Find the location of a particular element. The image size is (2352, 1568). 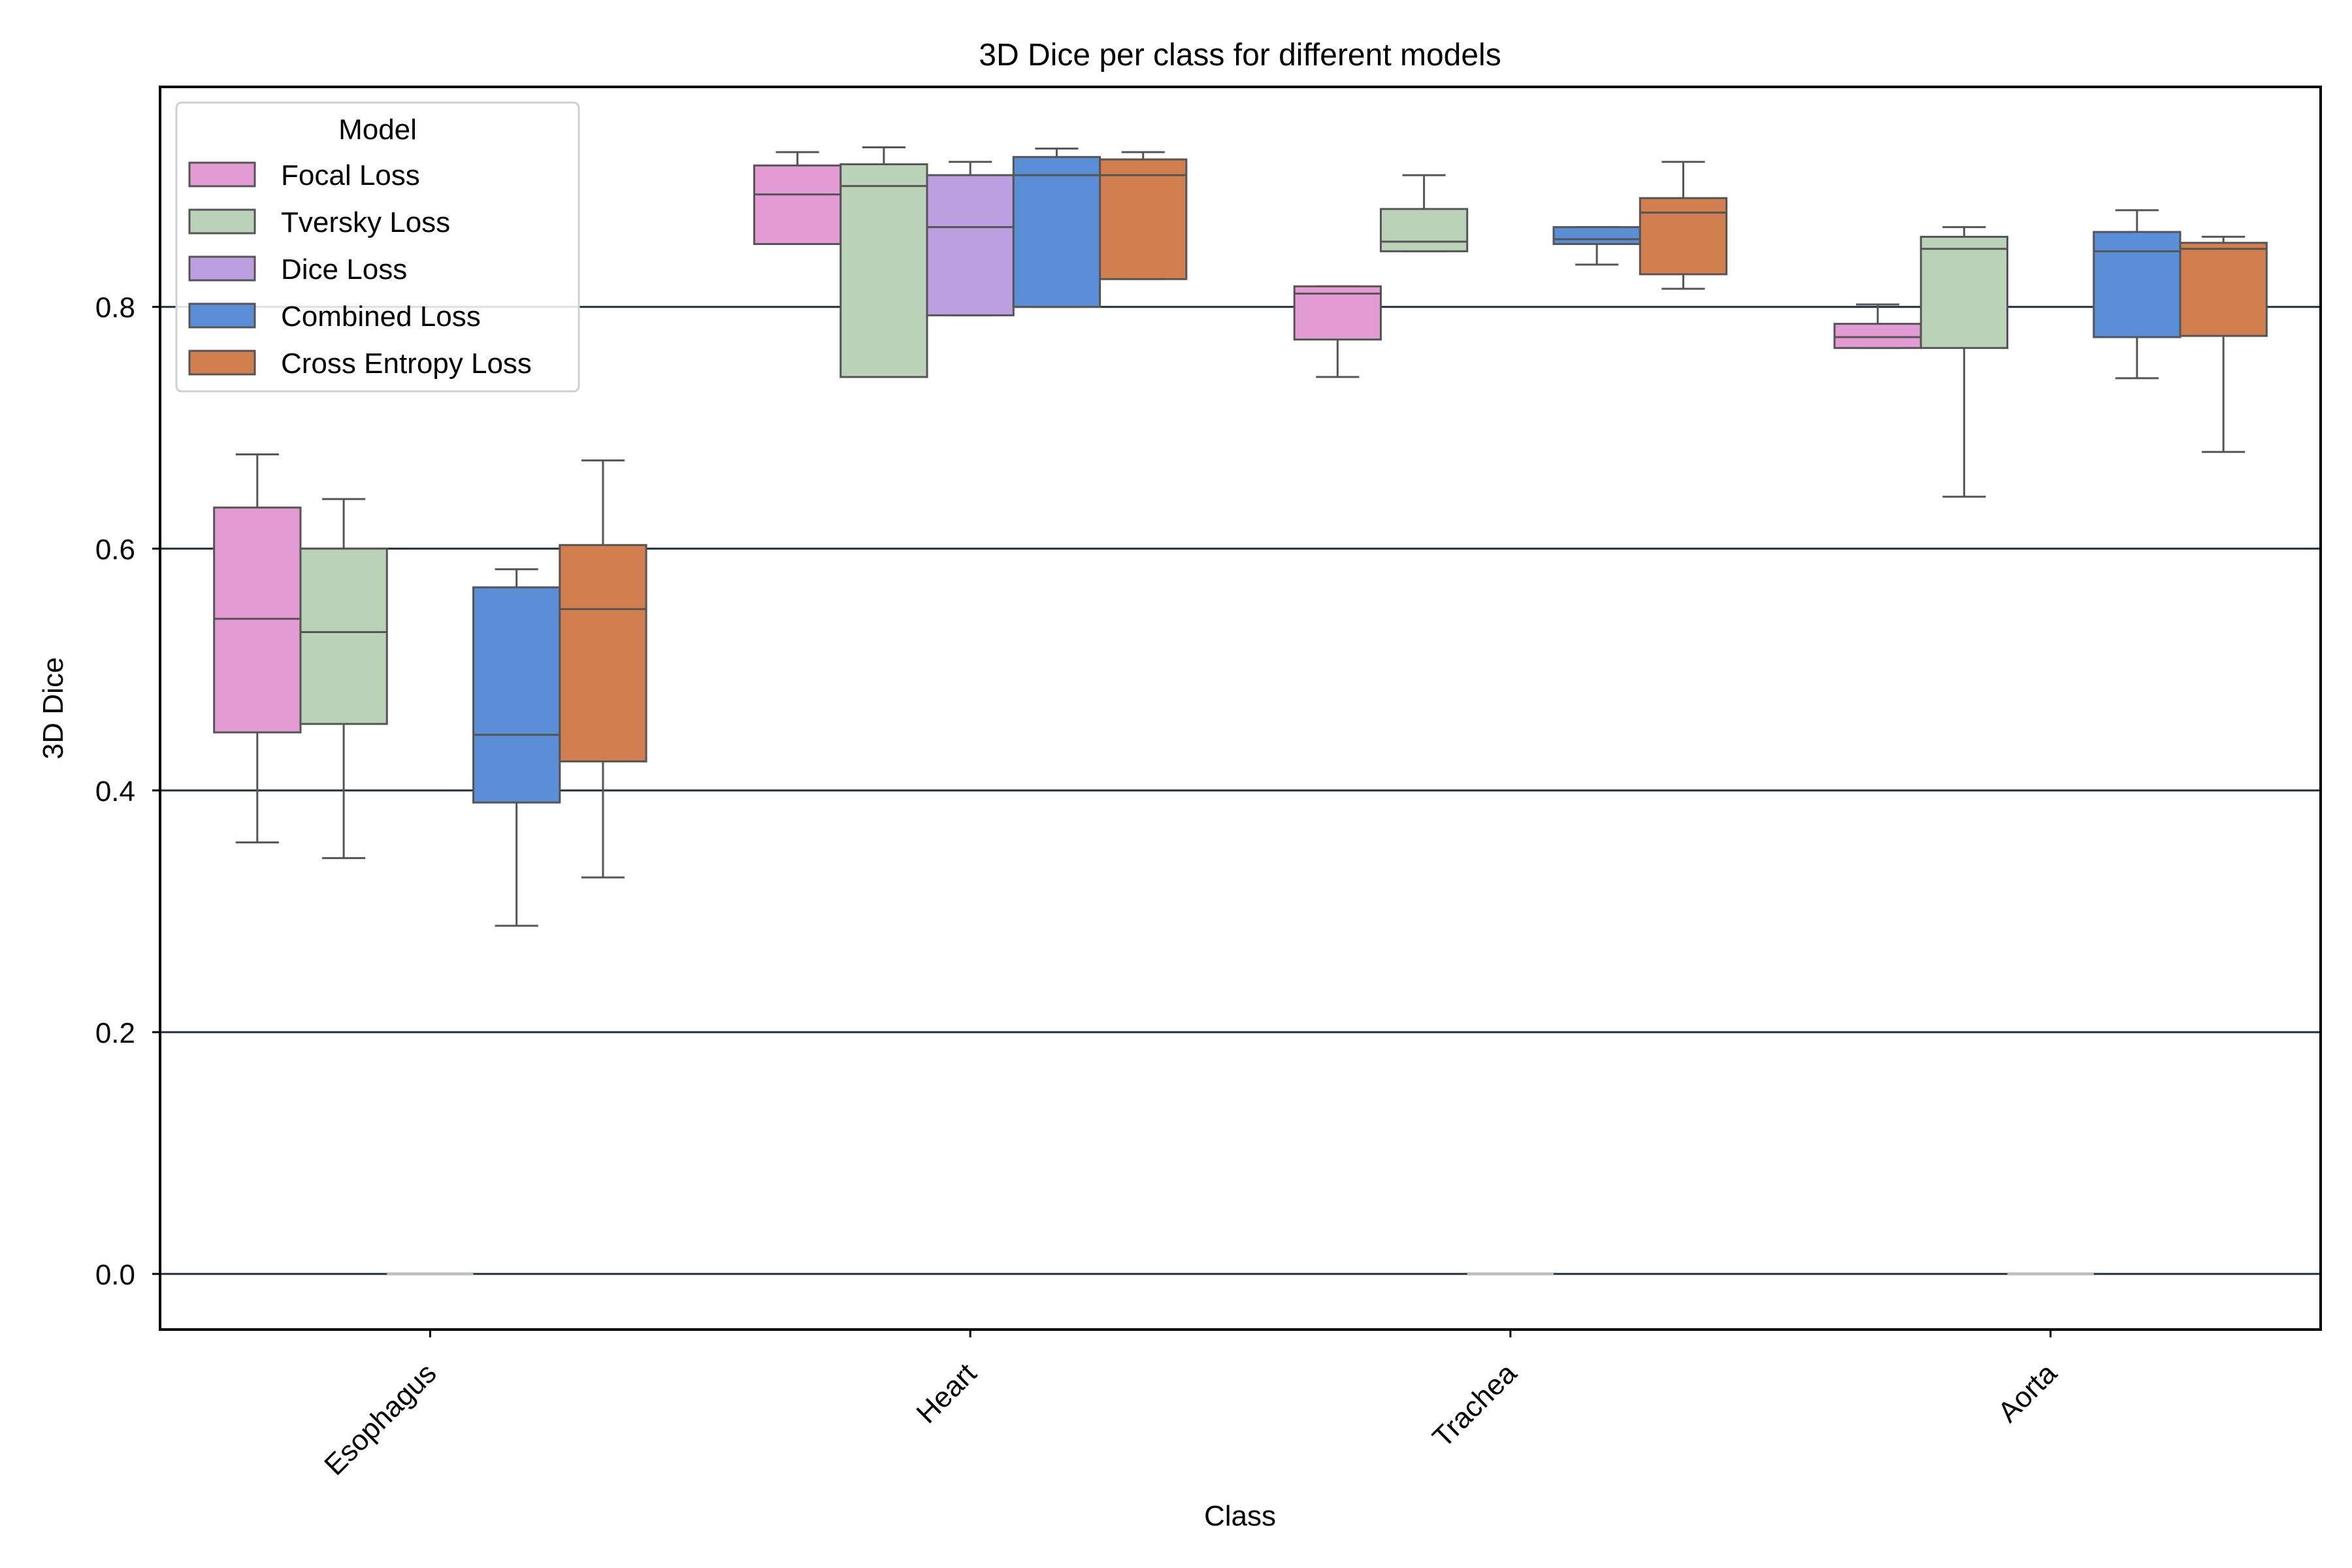

y-axis-ticks: 0.0 0.2 0.4 0.6 0.8 is located at coordinates (127, 791).